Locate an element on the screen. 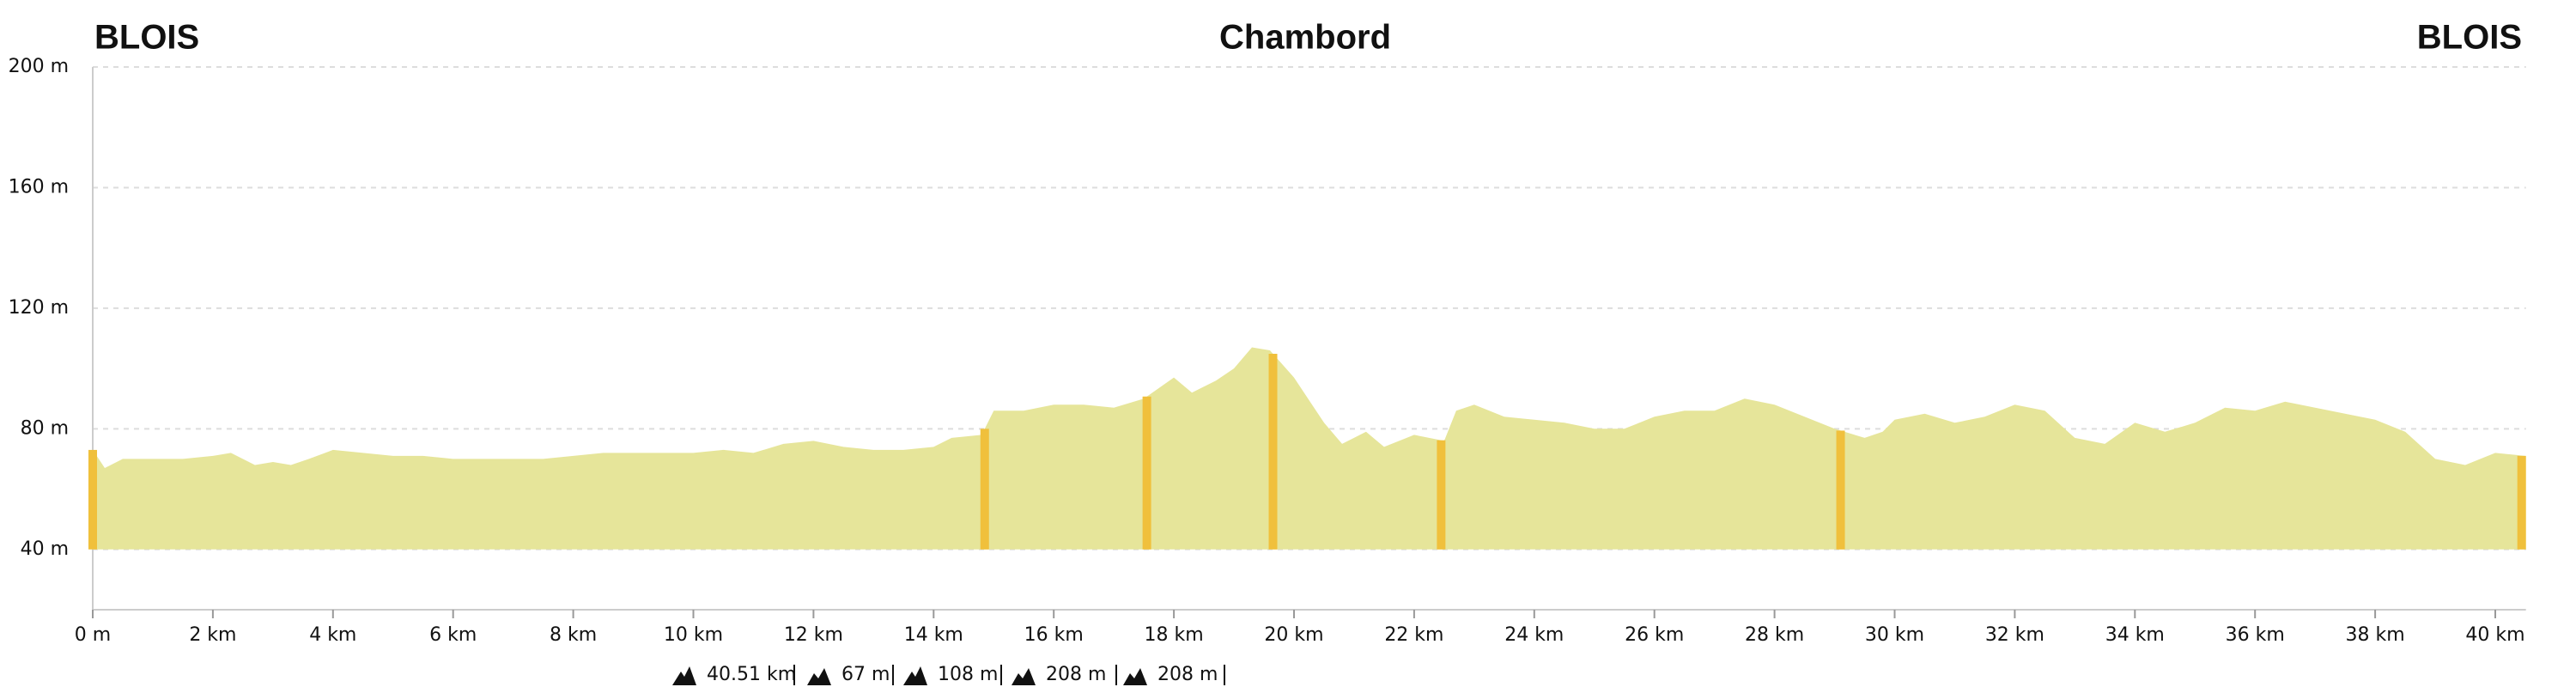  y-tick-label: 40 m is located at coordinates (45, 549).